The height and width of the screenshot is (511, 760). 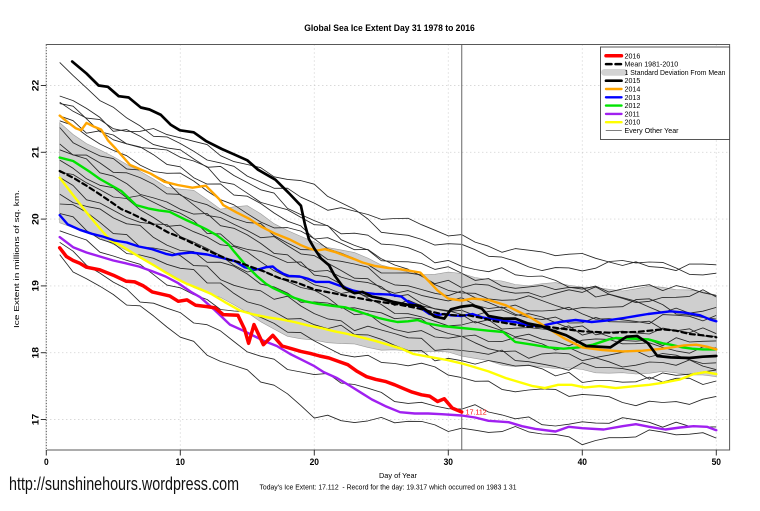 What do you see at coordinates (633, 123) in the screenshot?
I see `svg-text: 2010` at bounding box center [633, 123].